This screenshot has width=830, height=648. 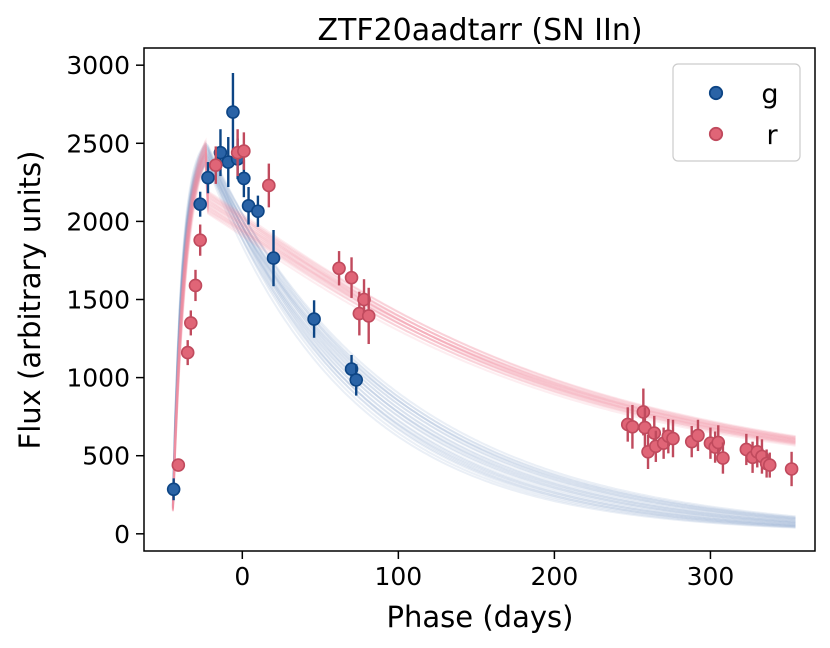 I want to click on legend-marker-g, so click(x=716, y=93).